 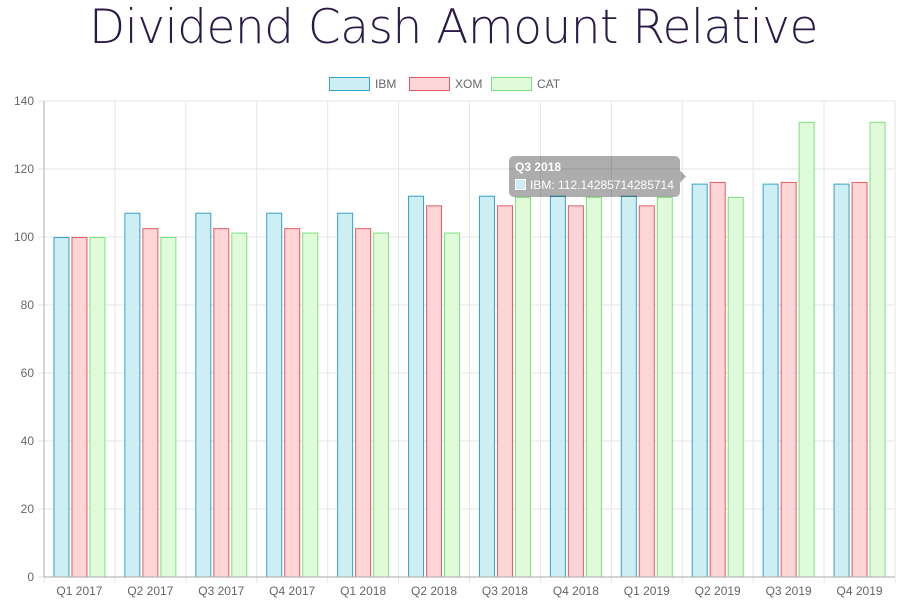 What do you see at coordinates (79, 407) in the screenshot?
I see `bar-xom: XOM: 100` at bounding box center [79, 407].